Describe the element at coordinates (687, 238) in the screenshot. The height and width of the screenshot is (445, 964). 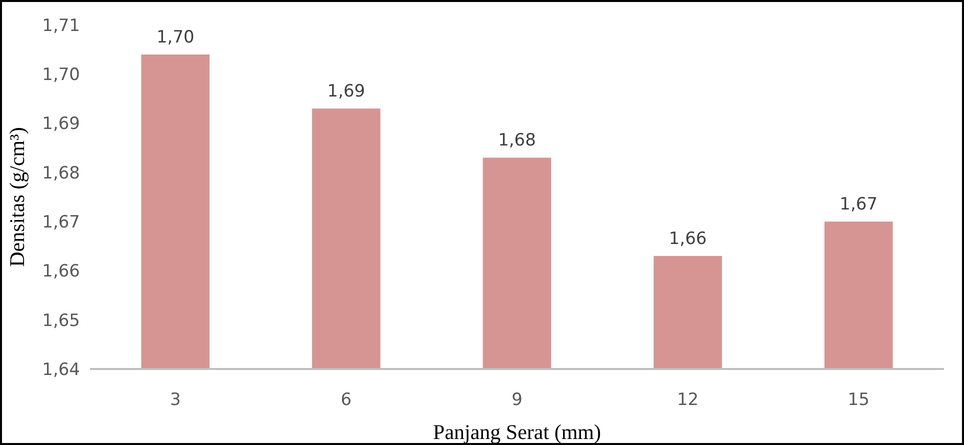
I see `data-label: 1,66` at that location.